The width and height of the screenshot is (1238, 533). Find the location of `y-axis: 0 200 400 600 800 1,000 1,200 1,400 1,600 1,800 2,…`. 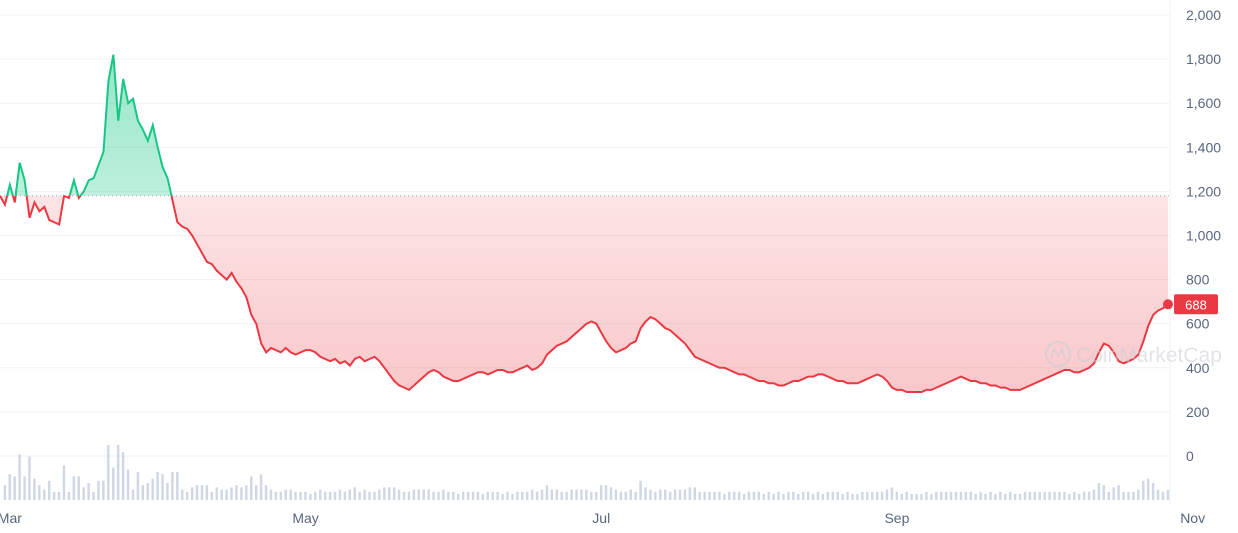

y-axis: 0 200 400 600 800 1,000 1,200 1,400 1,600 1,800 2,… is located at coordinates (1195, 252).